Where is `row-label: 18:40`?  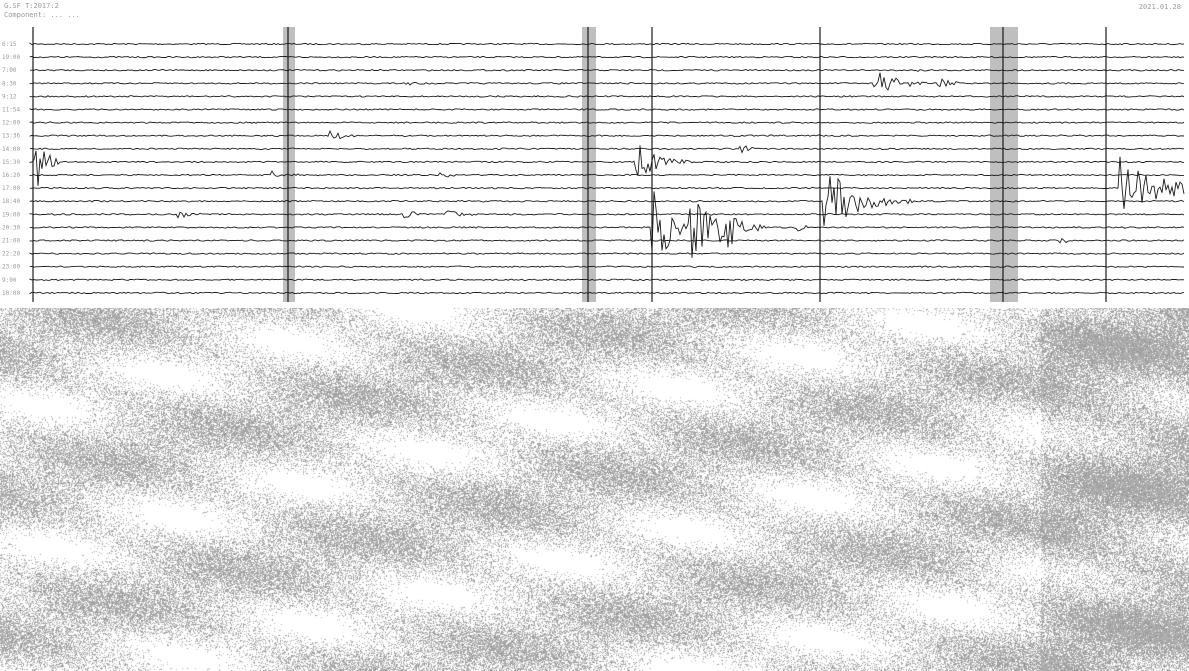 row-label: 18:40 is located at coordinates (11, 201).